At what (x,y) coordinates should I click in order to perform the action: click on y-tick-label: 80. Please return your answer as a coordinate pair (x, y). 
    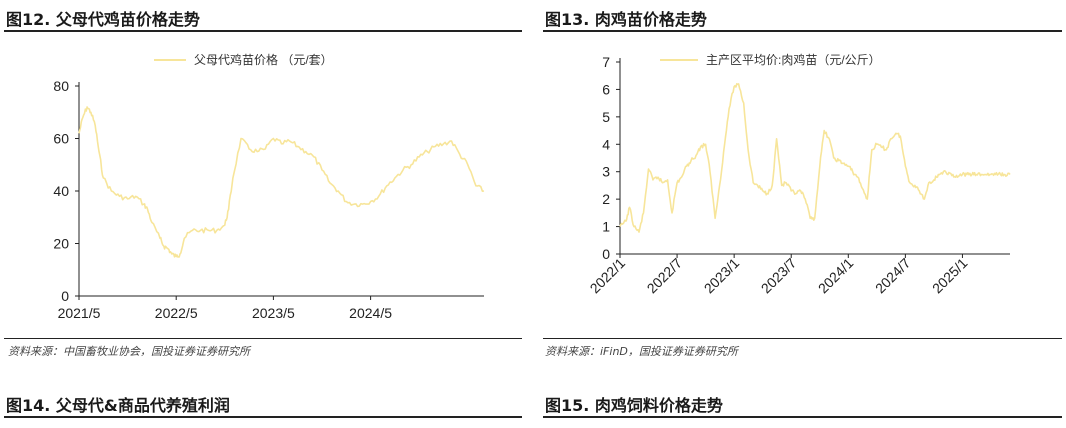
    Looking at the image, I should click on (61, 86).